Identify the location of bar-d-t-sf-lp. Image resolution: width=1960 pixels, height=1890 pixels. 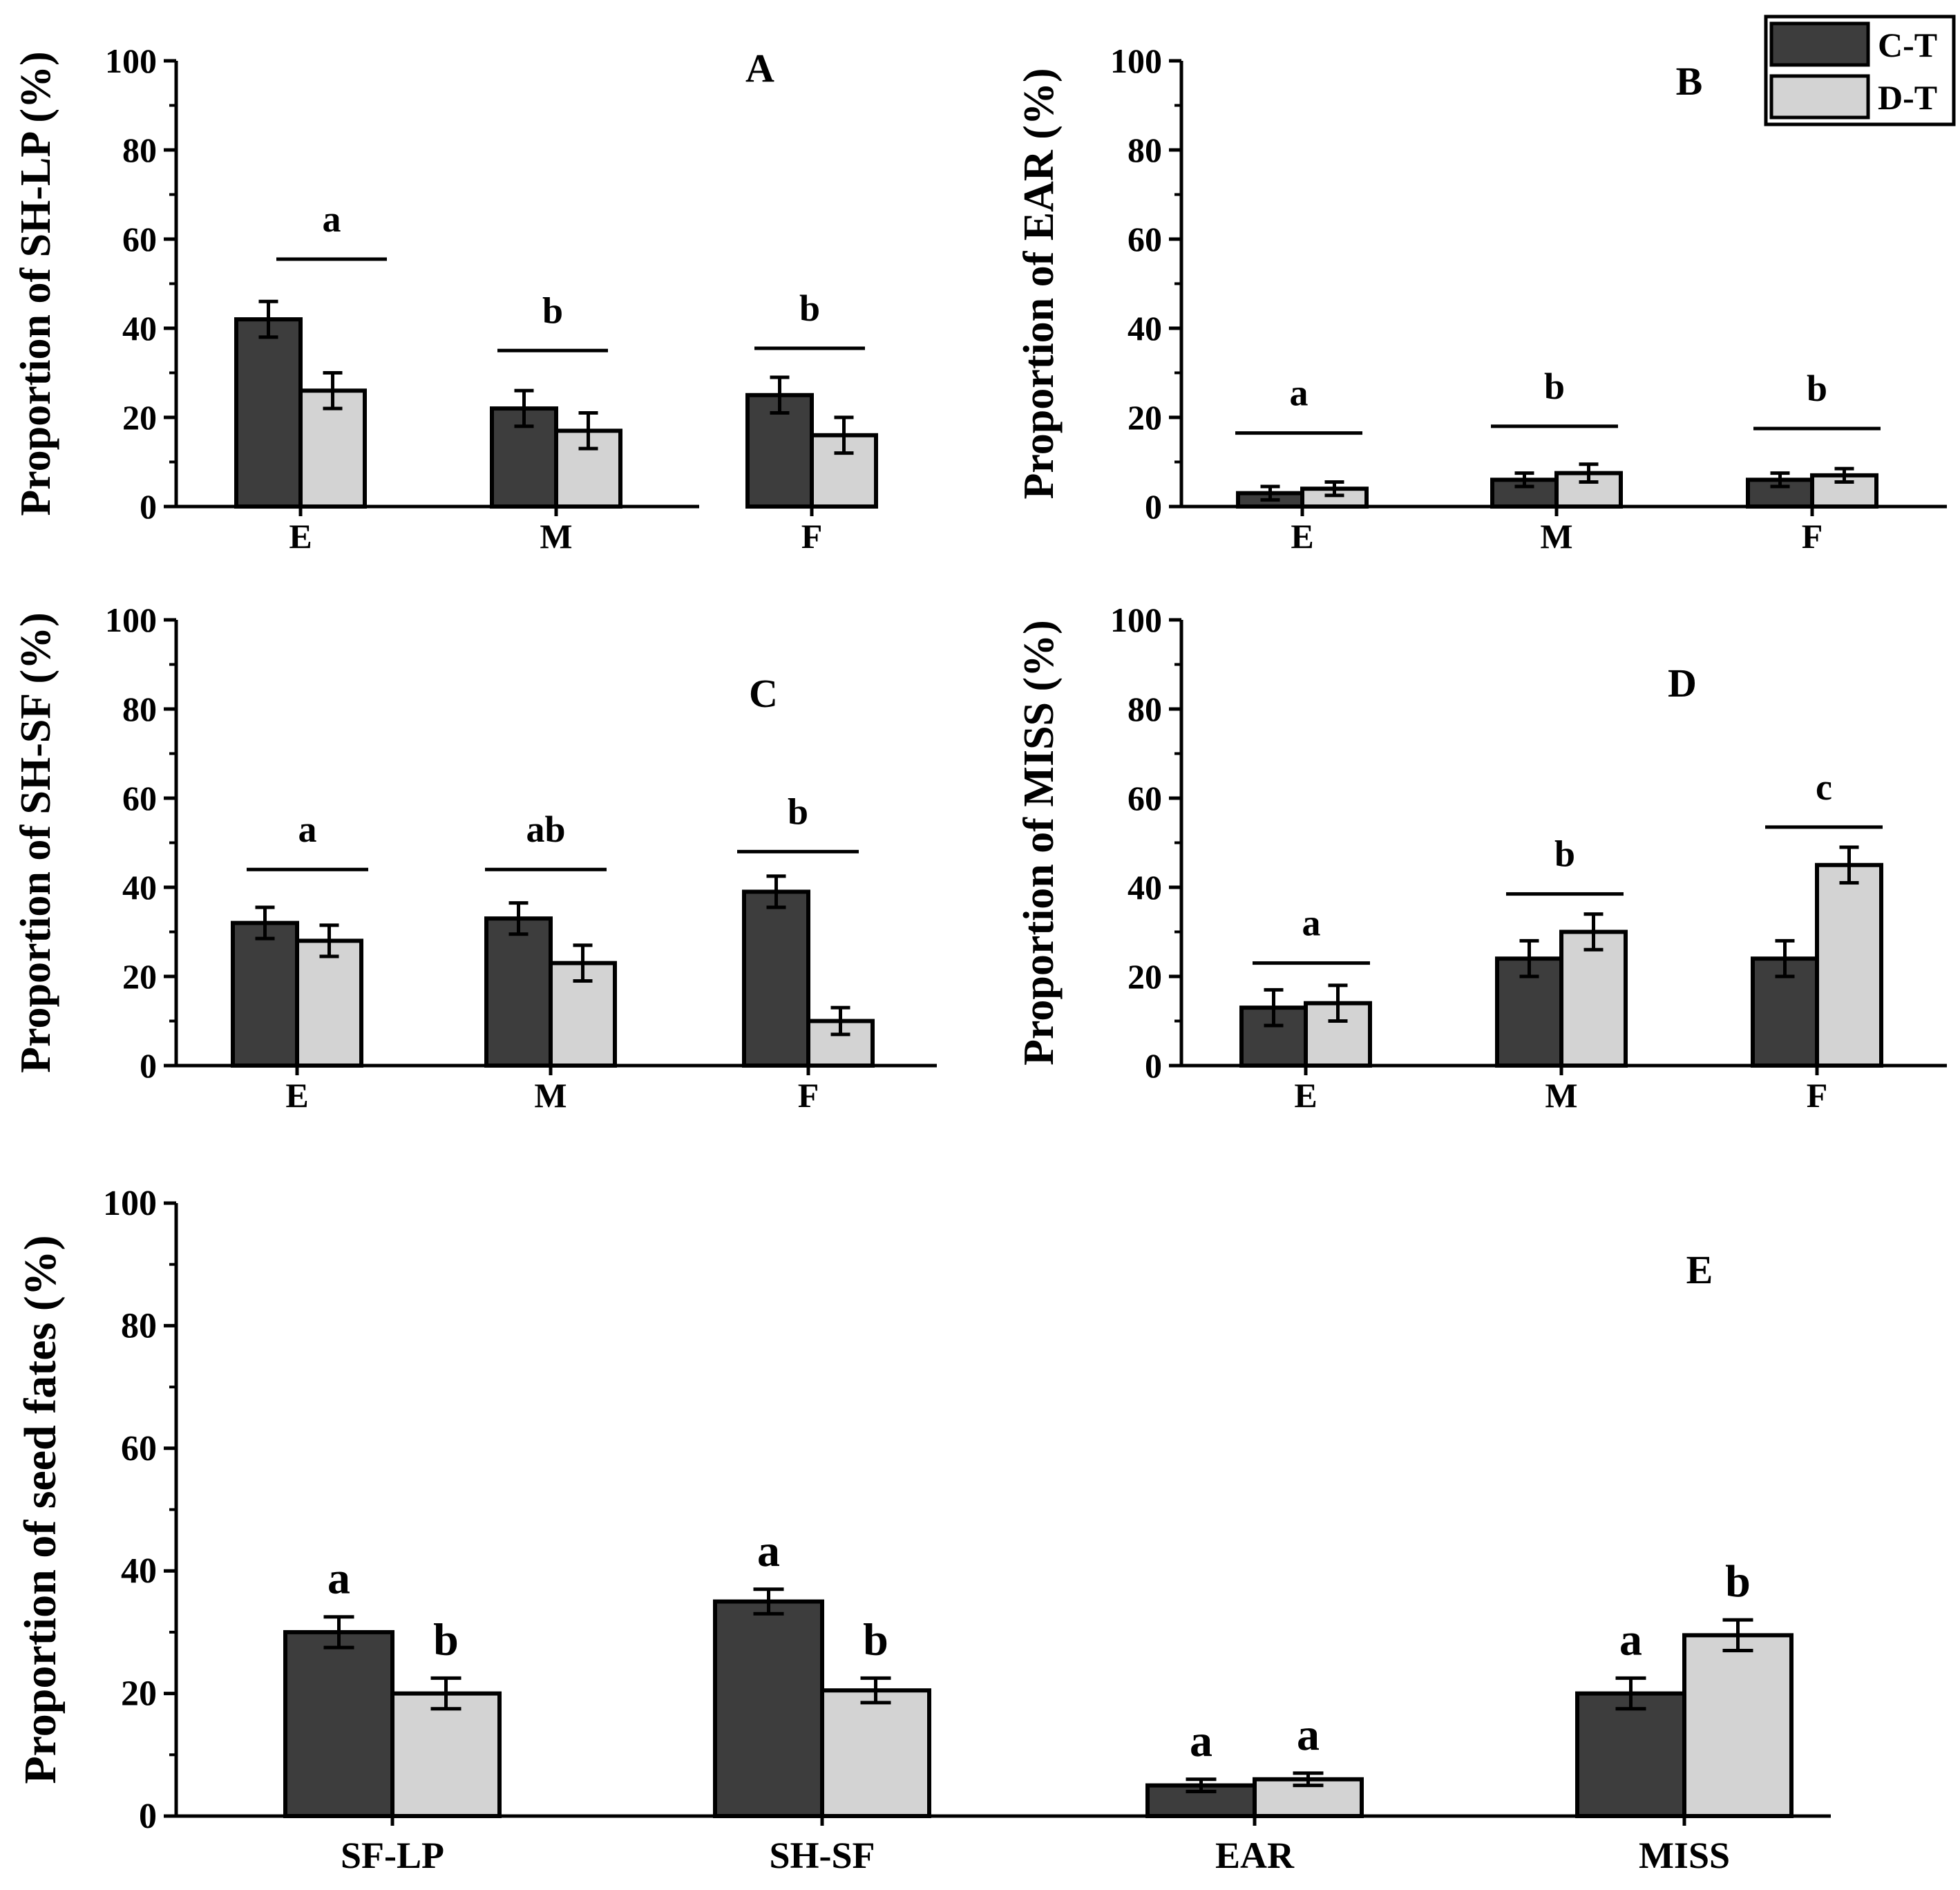
(446, 1755).